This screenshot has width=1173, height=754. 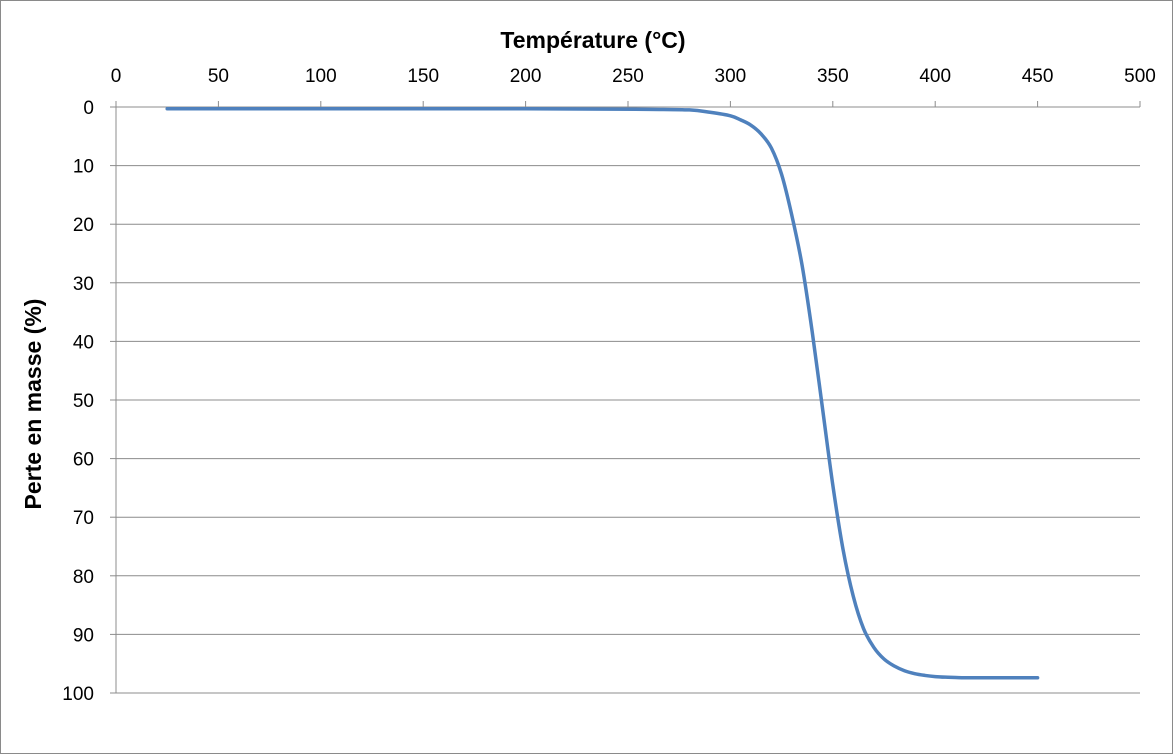 What do you see at coordinates (1038, 76) in the screenshot?
I see `x-tick-label-450: 450` at bounding box center [1038, 76].